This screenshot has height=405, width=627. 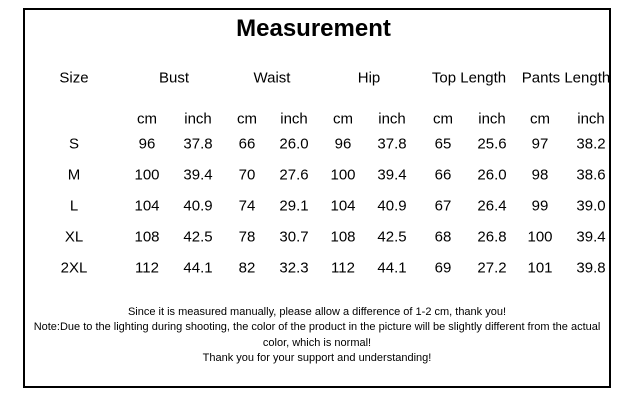 What do you see at coordinates (74, 206) in the screenshot?
I see `size-label: L` at bounding box center [74, 206].